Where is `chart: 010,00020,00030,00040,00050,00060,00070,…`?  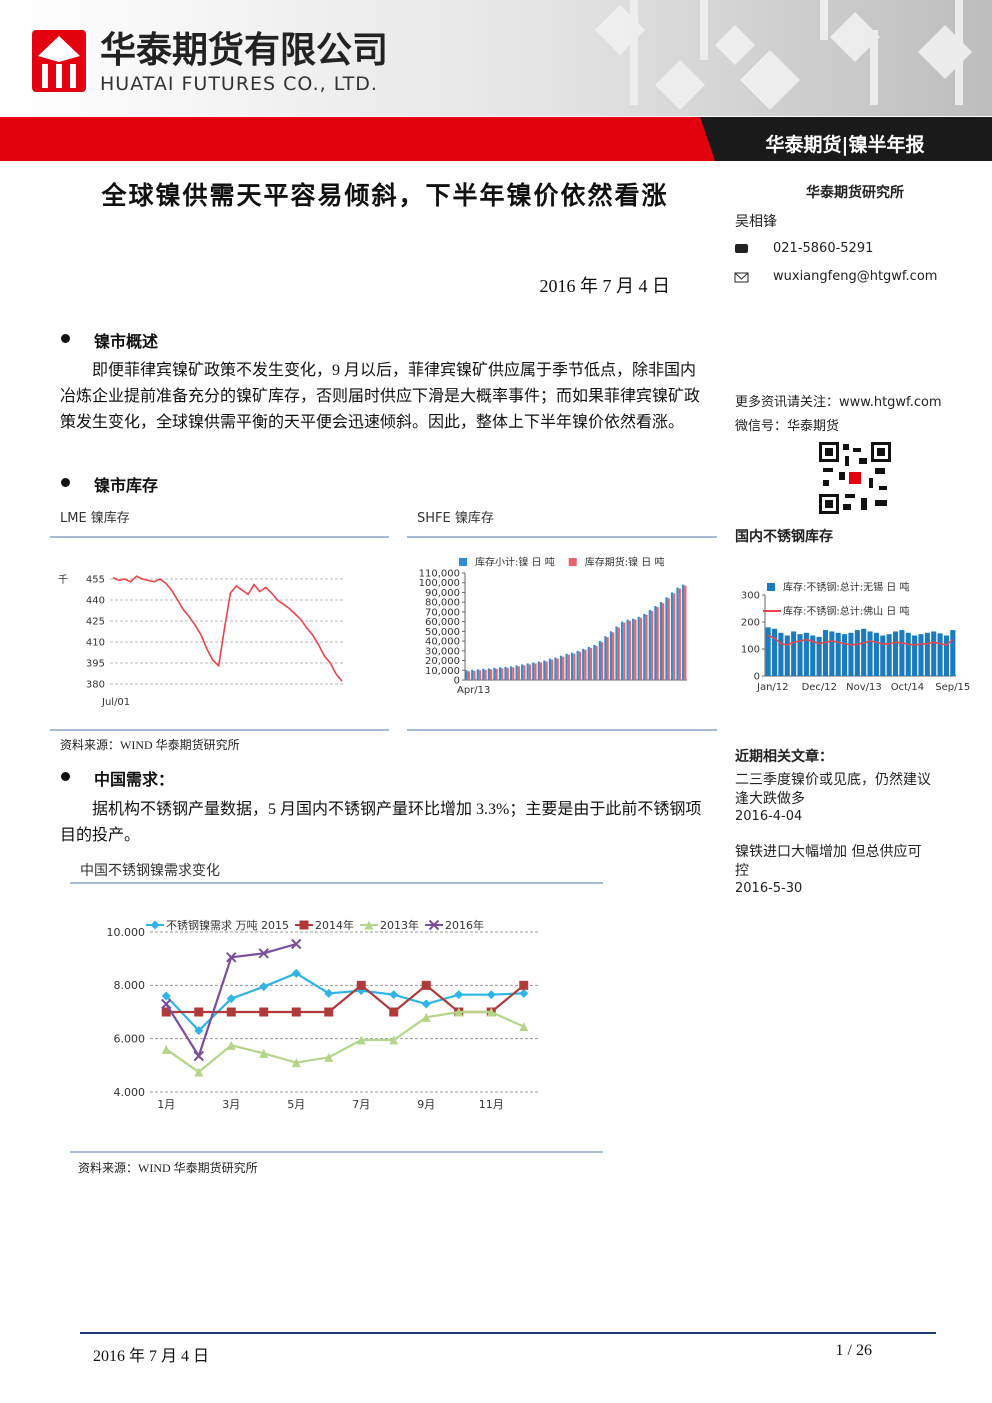
chart: 010,00020,00030,00040,00050,00060,00070,… is located at coordinates (553, 626).